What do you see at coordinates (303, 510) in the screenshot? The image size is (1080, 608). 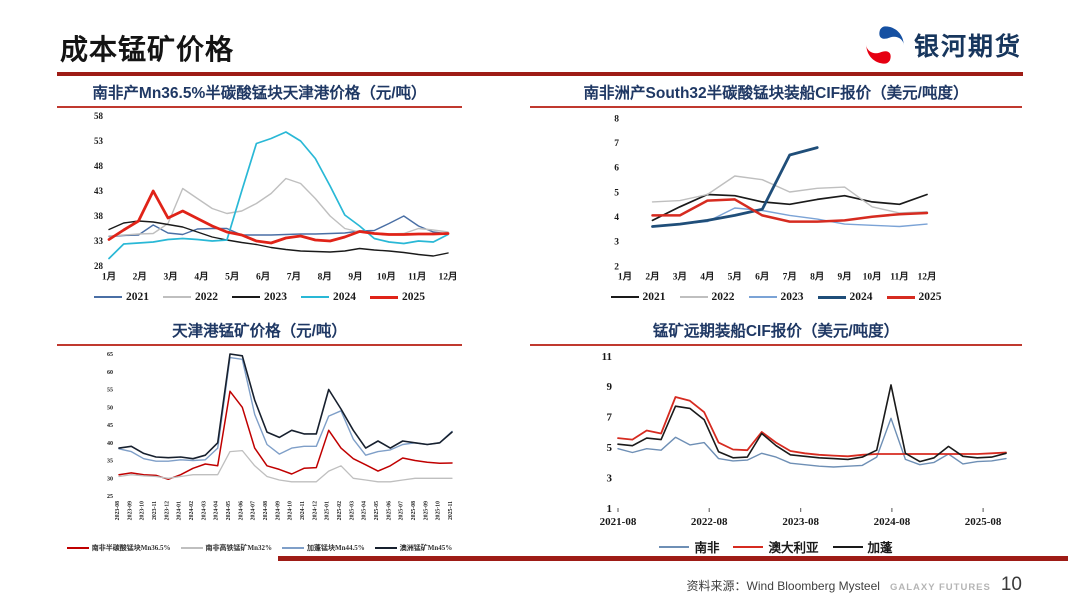 I see `svg-text: 2024-11` at bounding box center [303, 510].